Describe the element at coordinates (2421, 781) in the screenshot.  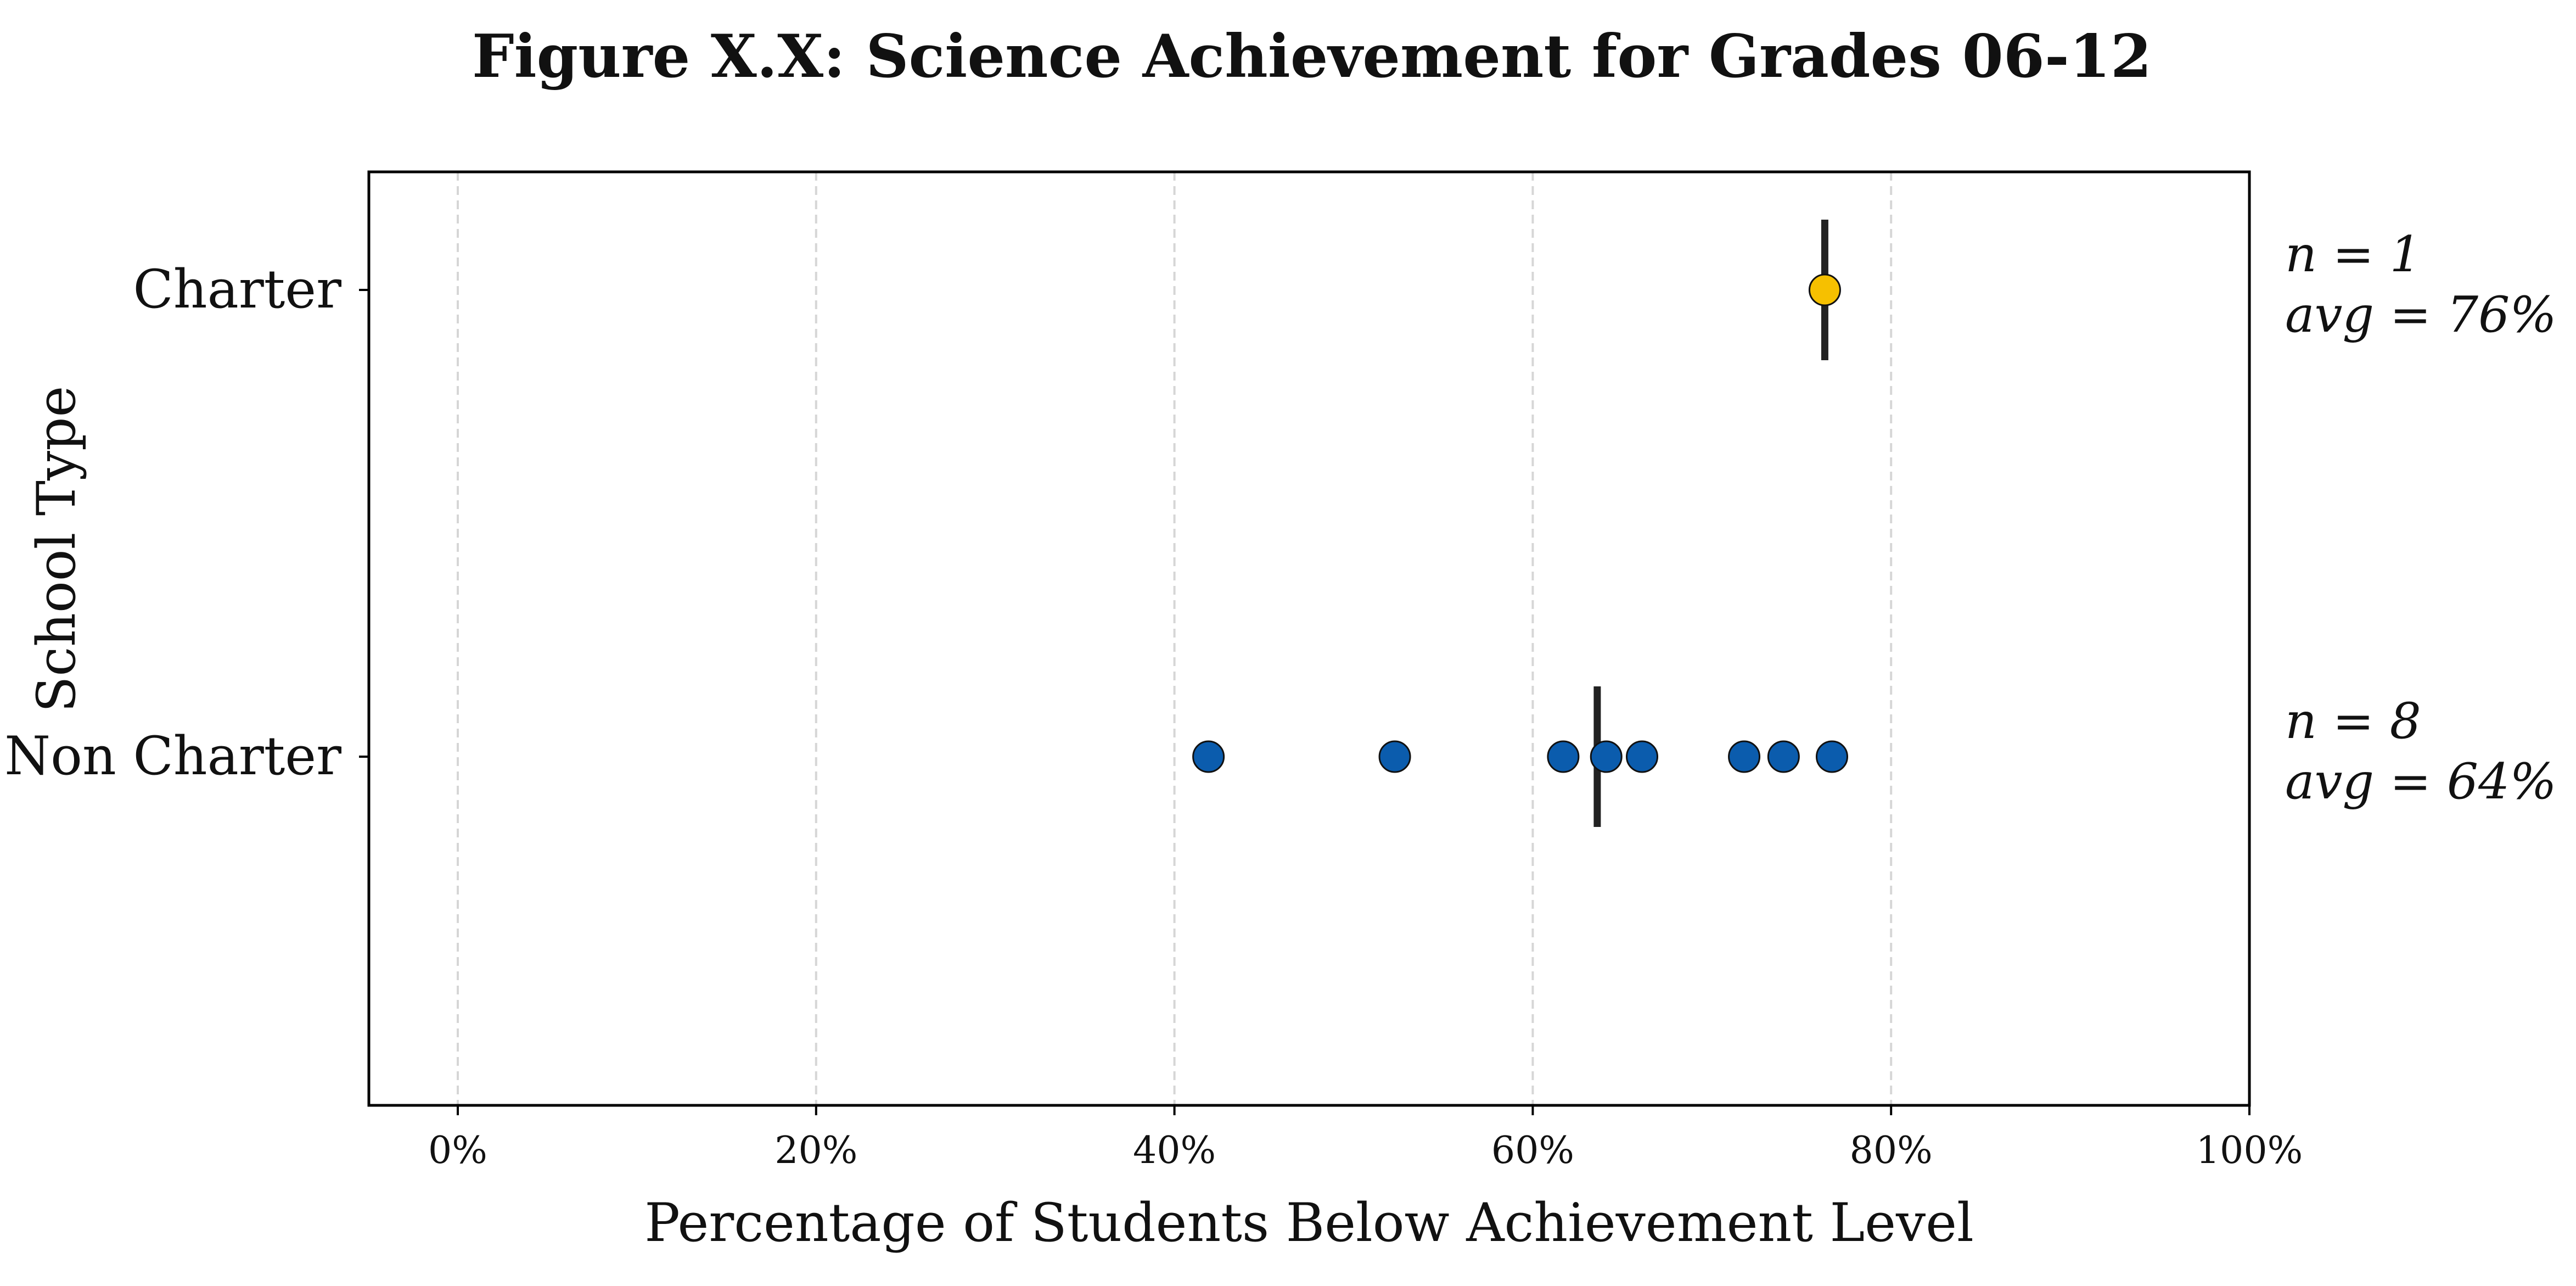
I see `average-annotation: avg = 64%` at that location.